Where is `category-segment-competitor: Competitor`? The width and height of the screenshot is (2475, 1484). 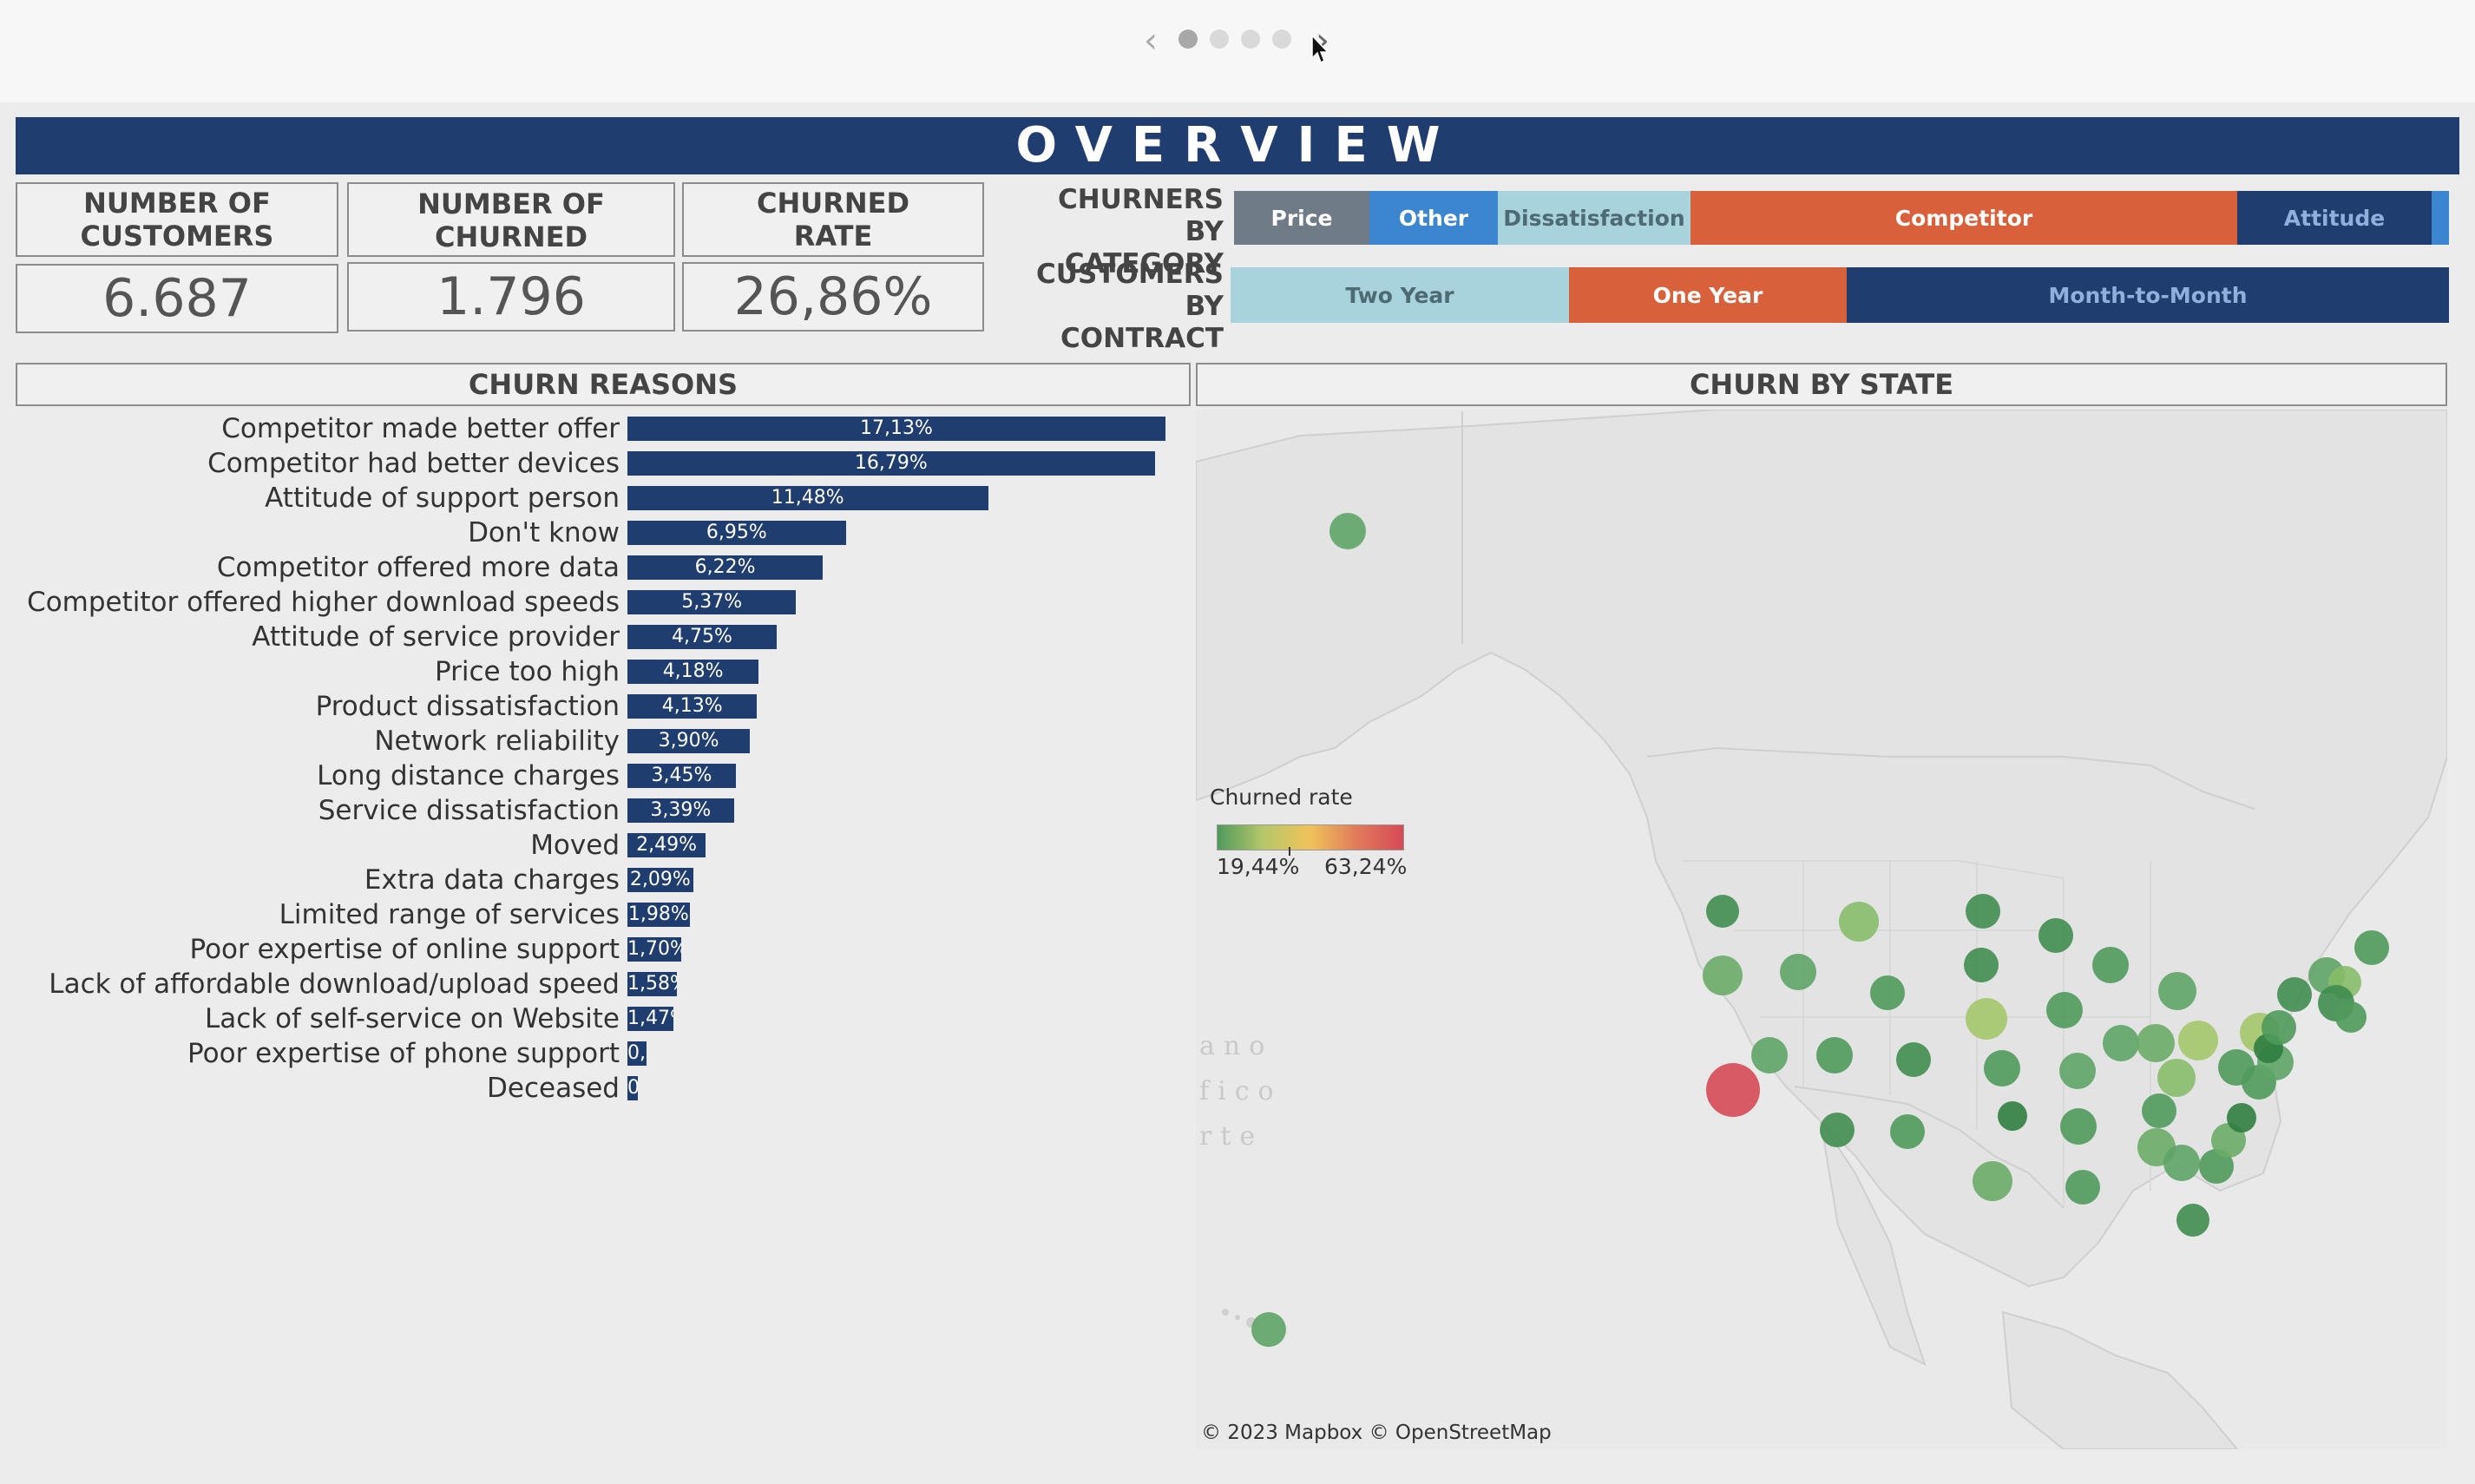
category-segment-competitor: Competitor is located at coordinates (1964, 218).